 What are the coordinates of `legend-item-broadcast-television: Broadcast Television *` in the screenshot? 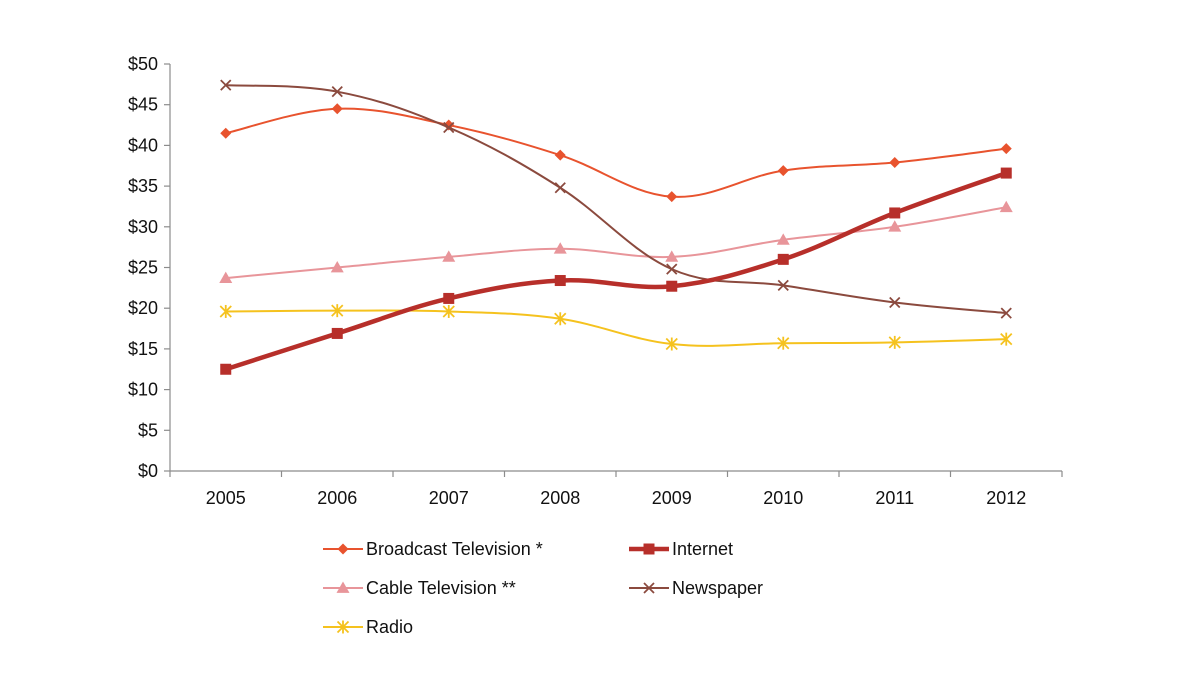 It's located at (432, 549).